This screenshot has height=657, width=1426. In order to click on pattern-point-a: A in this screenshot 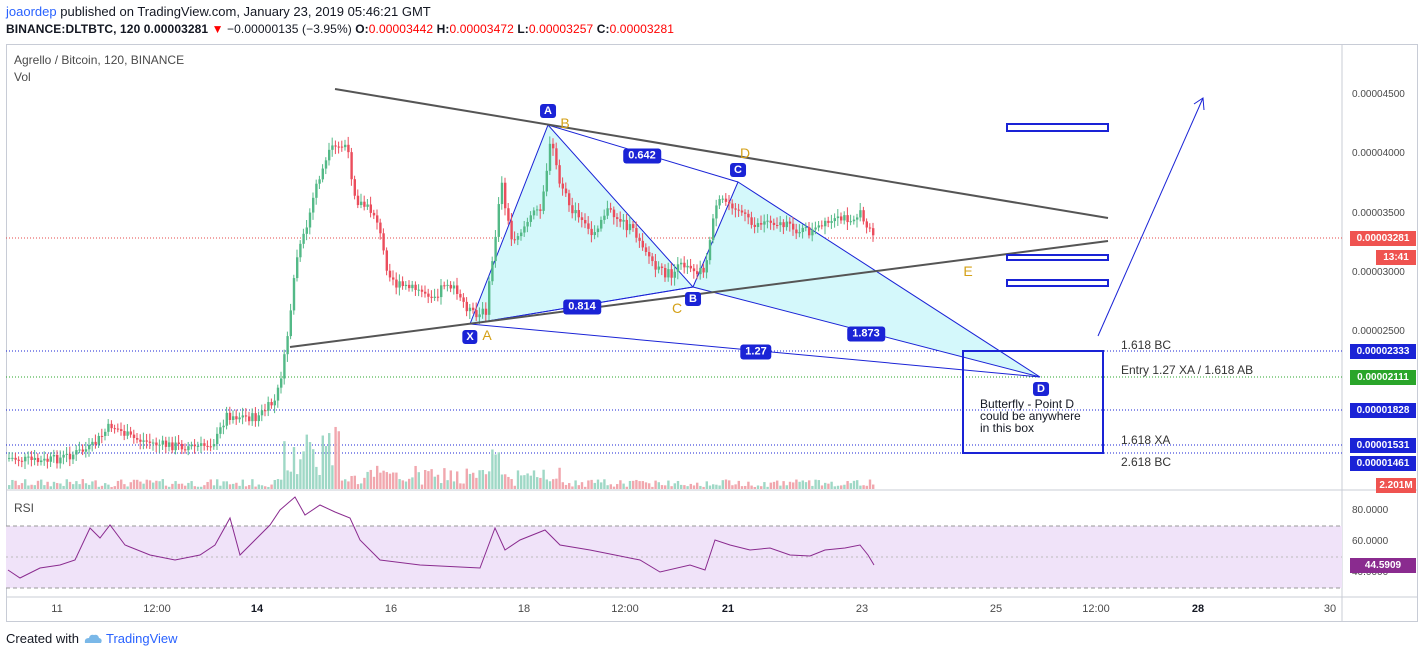, I will do `click(548, 111)`.